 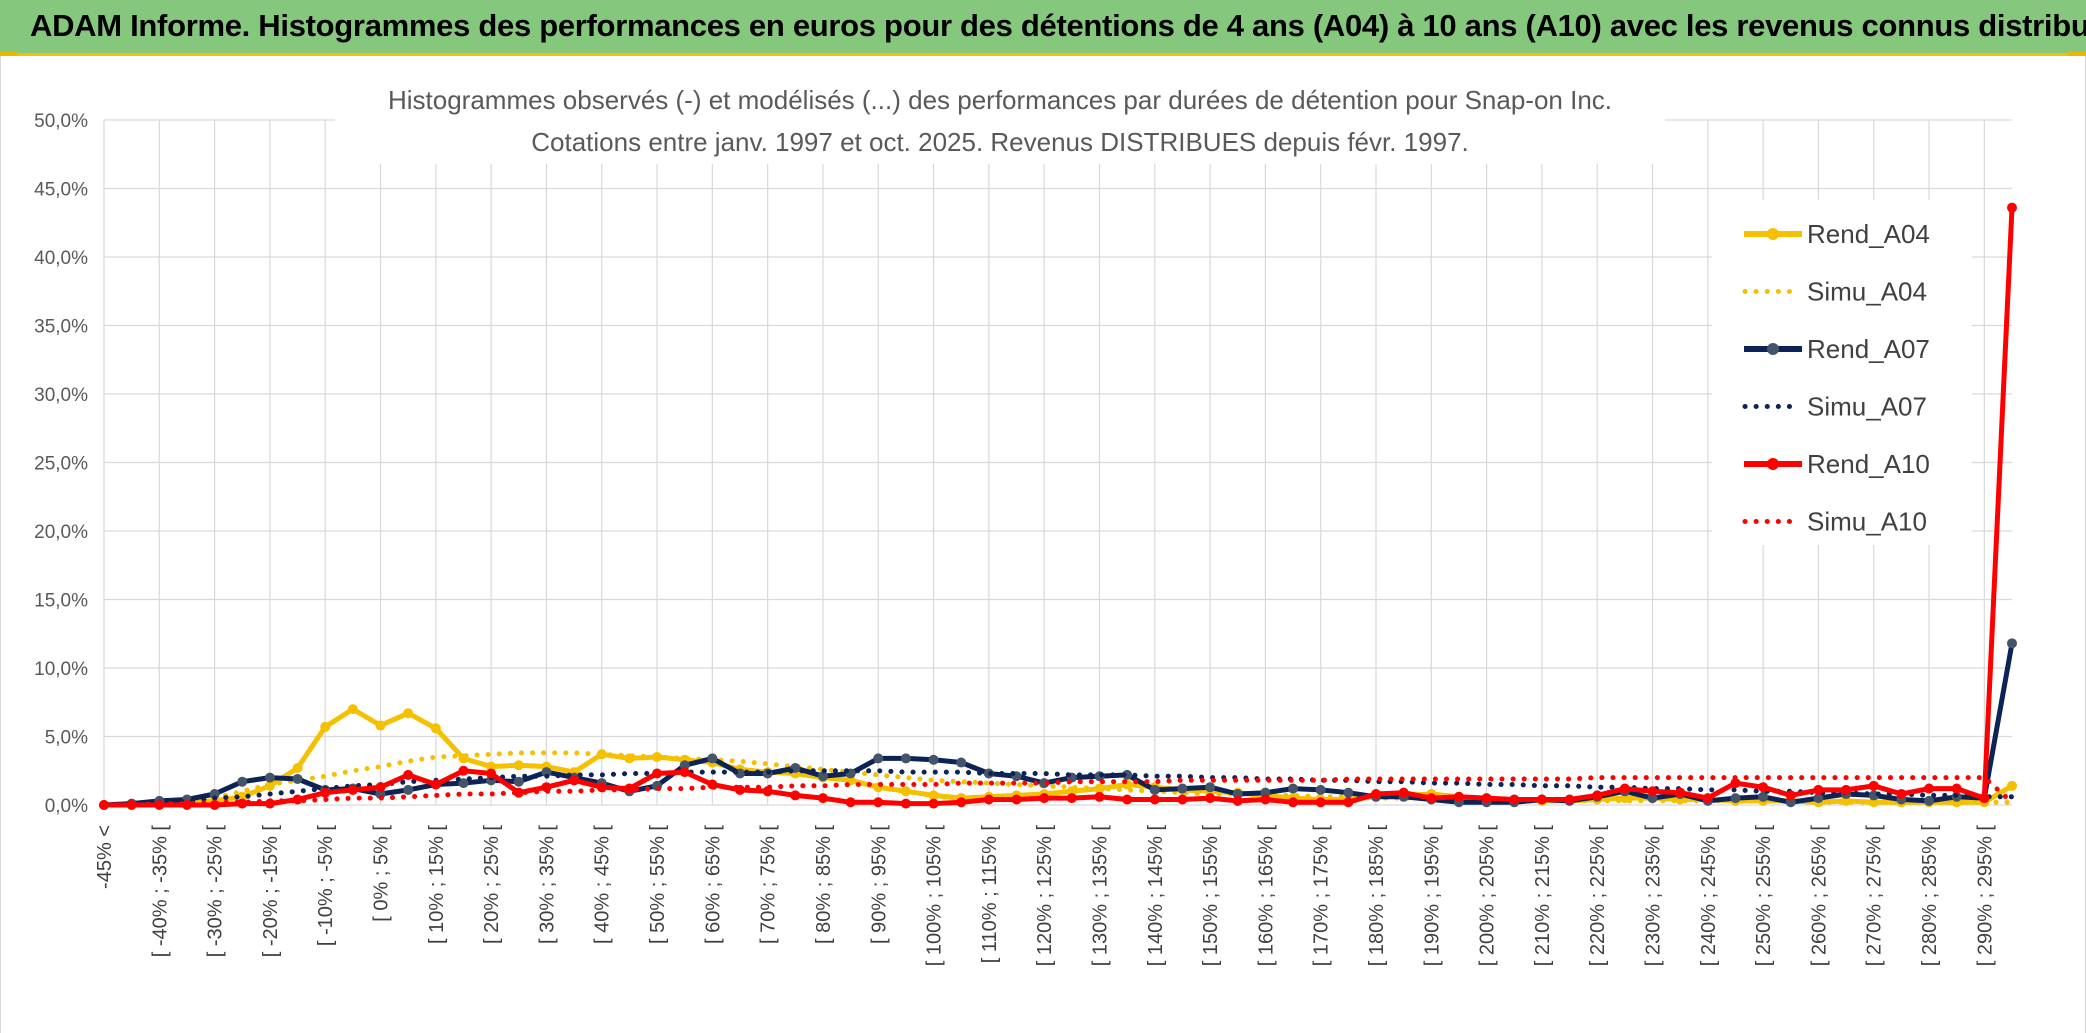 What do you see at coordinates (61, 190) in the screenshot?
I see `y-tick-label: 45,0%` at bounding box center [61, 190].